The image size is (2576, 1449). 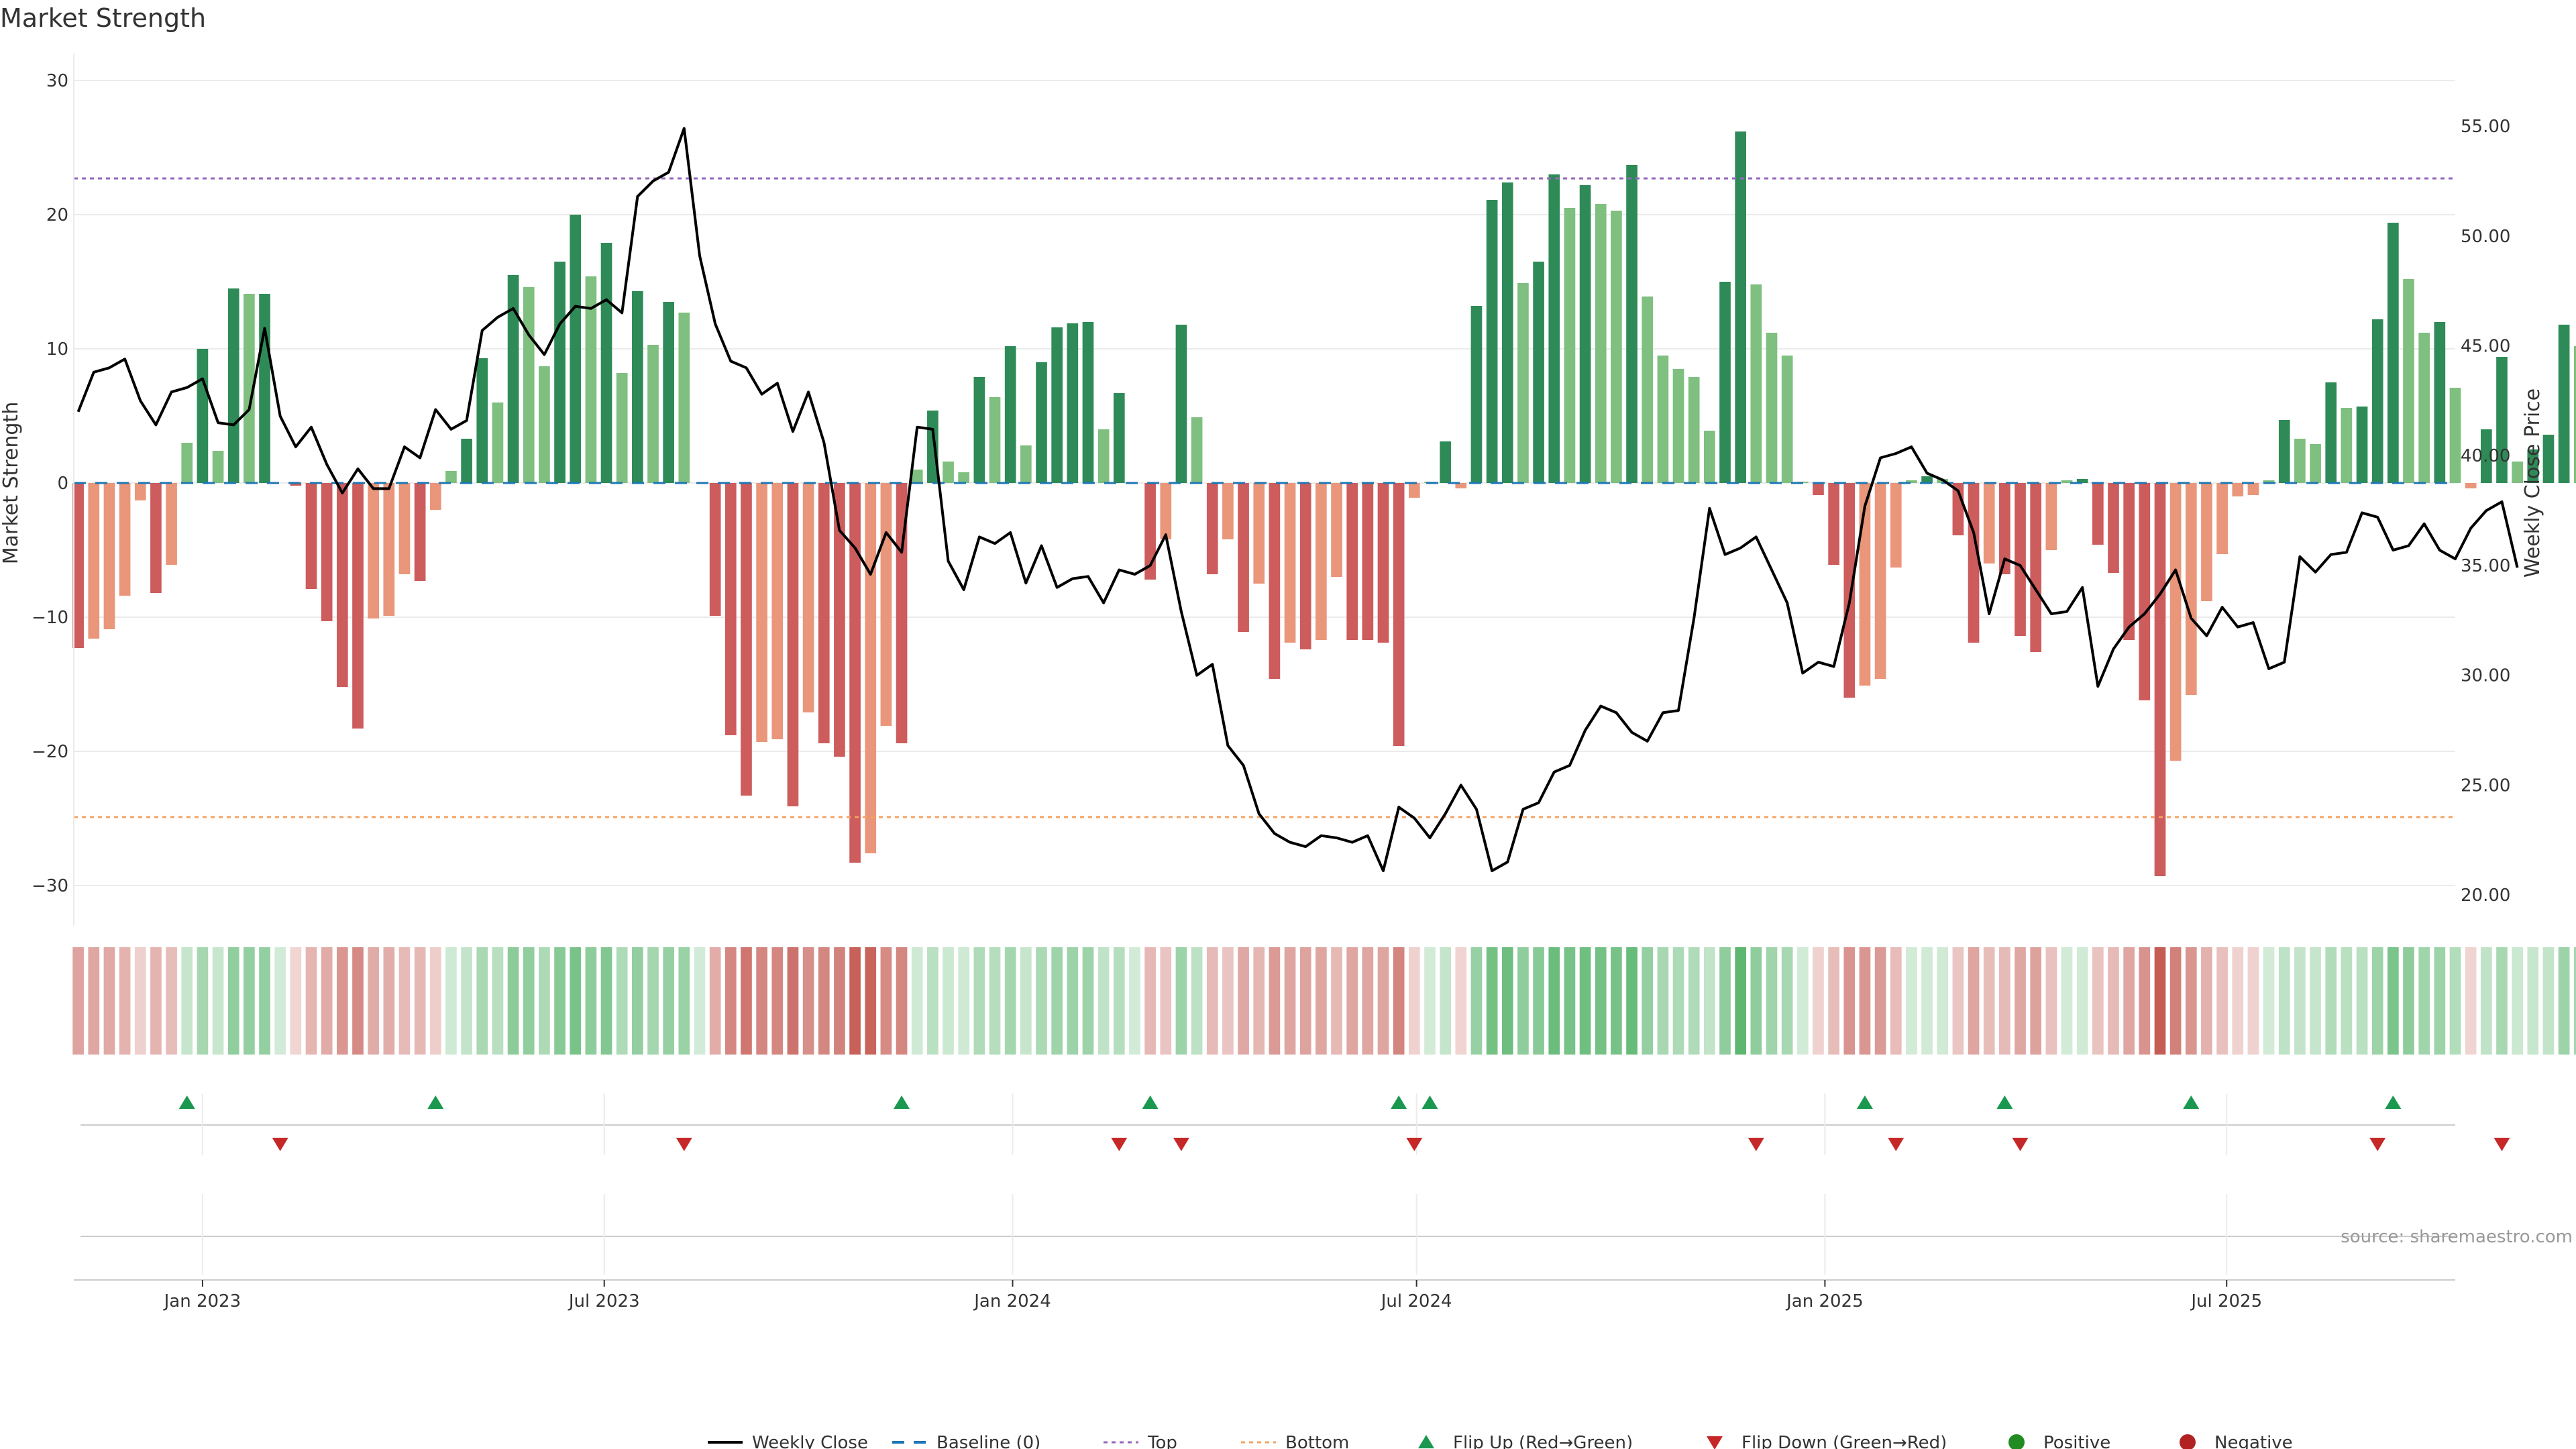 I want to click on y-axis-left-title: Market Strength, so click(x=11, y=483).